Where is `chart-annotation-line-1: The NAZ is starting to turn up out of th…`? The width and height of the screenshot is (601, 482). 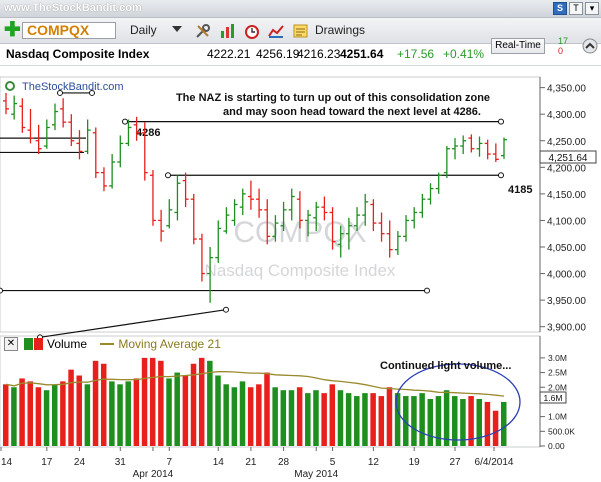
chart-annotation-line-1: The NAZ is starting to turn up out of th… is located at coordinates (333, 98).